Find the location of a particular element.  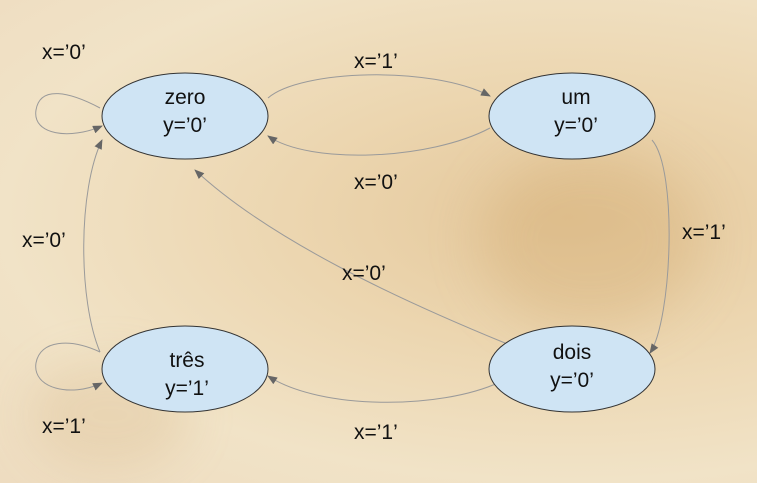

edge-zero-to-um is located at coordinates (379, 86).